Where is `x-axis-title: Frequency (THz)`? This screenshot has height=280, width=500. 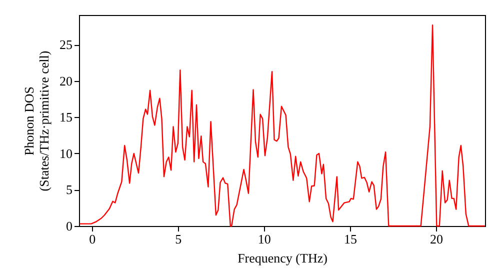
x-axis-title: Frequency (THz) is located at coordinates (283, 258).